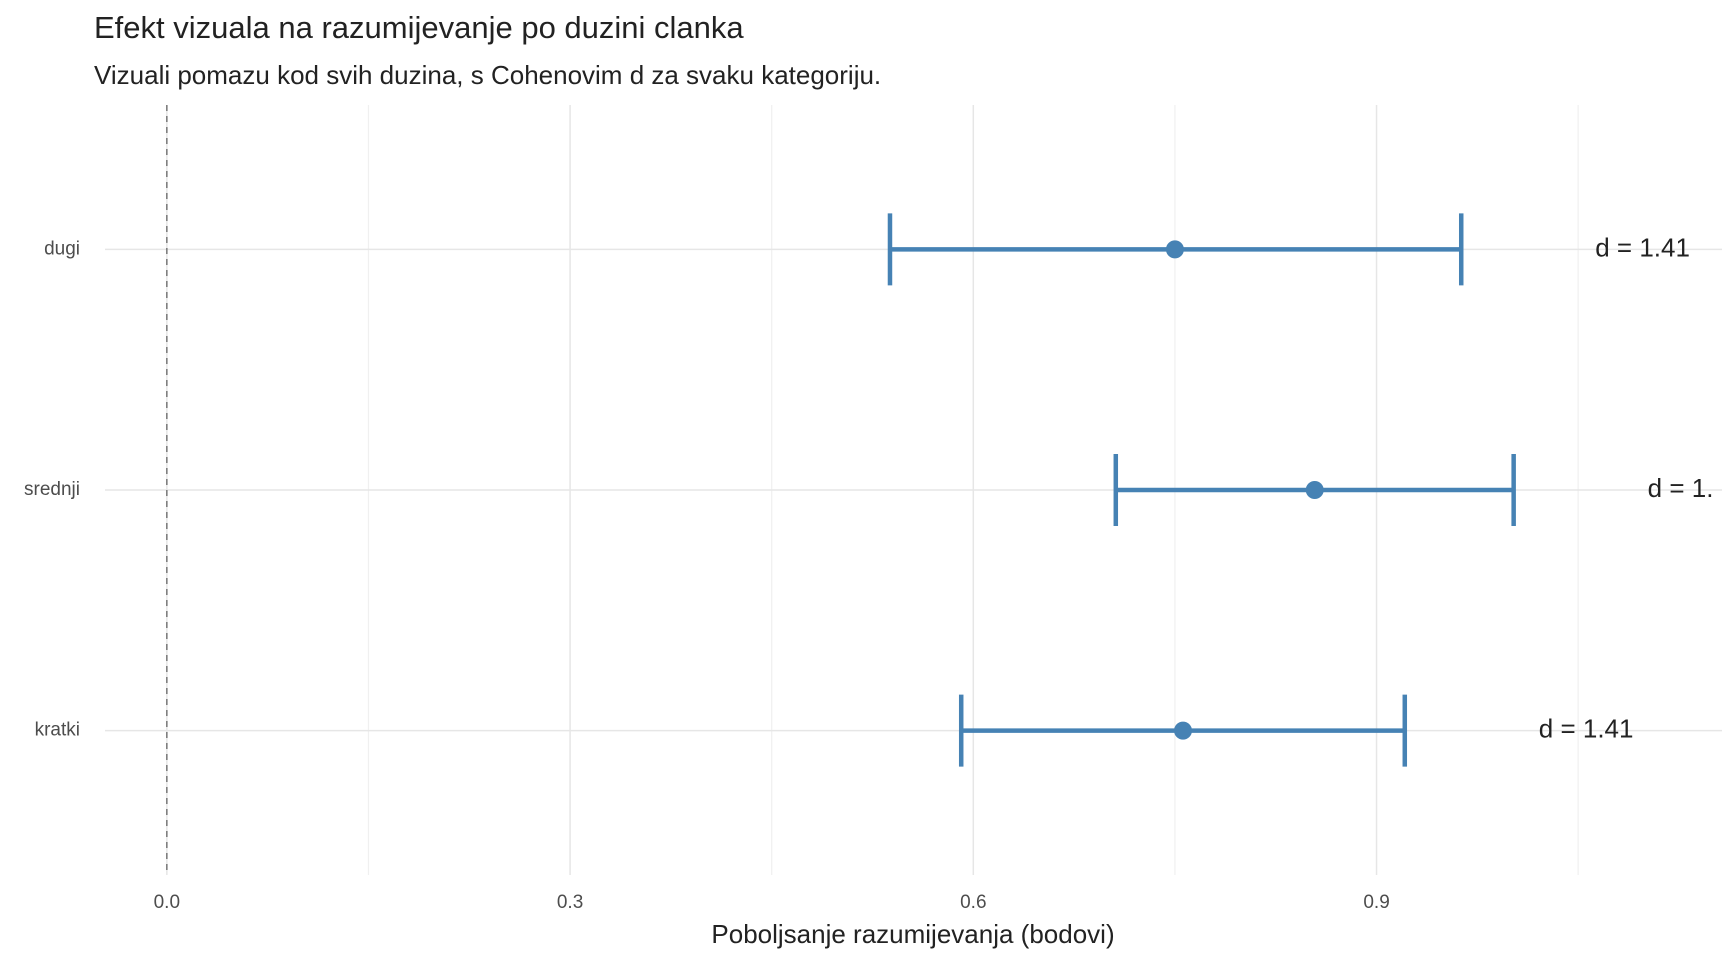 This screenshot has height=960, width=1728. What do you see at coordinates (1376, 902) in the screenshot?
I see `x-tick-label: 0.9` at bounding box center [1376, 902].